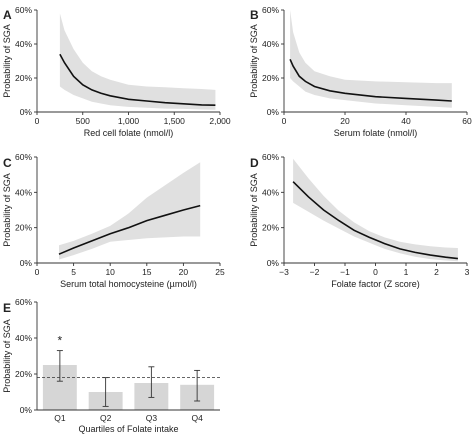  What do you see at coordinates (220, 121) in the screenshot?
I see `x-tick-label: 2,000` at bounding box center [220, 121].